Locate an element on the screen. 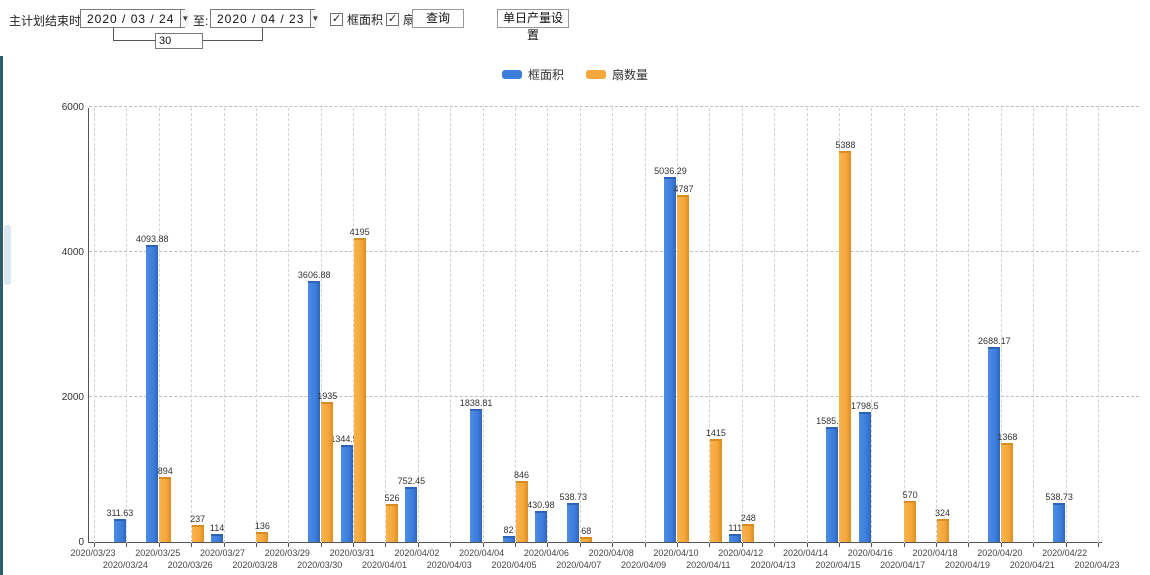 The image size is (1150, 575). x-tick-label: 2020/04/02 is located at coordinates (417, 553).